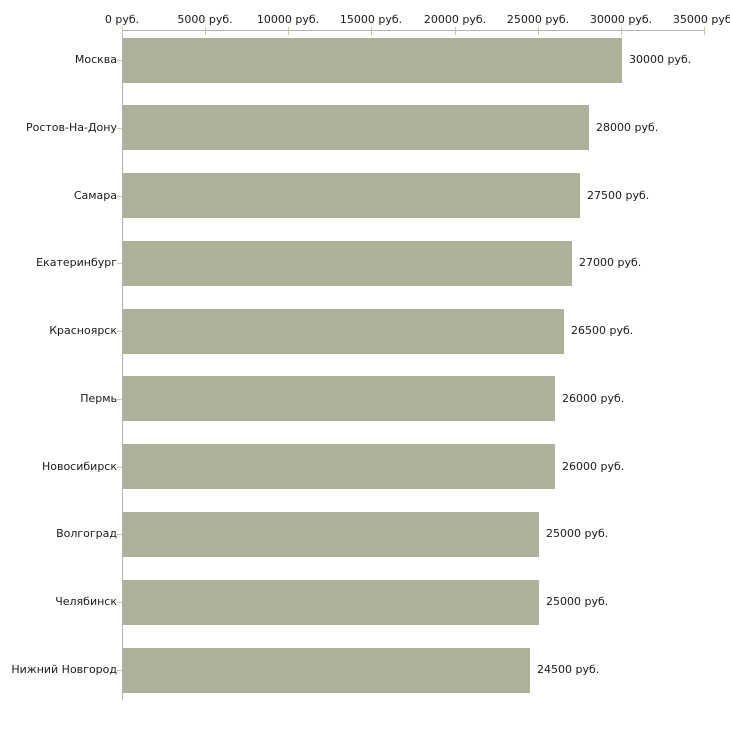 This screenshot has height=730, width=730. What do you see at coordinates (86, 533) in the screenshot?
I see `category-label: Волгоград` at bounding box center [86, 533].